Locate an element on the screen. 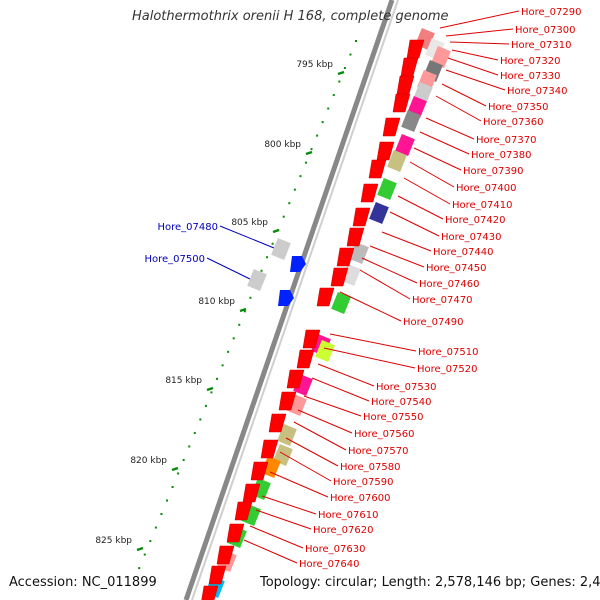 This screenshot has width=600, height=600. reverse-gene-label: Hore_07400 is located at coordinates (486, 188).